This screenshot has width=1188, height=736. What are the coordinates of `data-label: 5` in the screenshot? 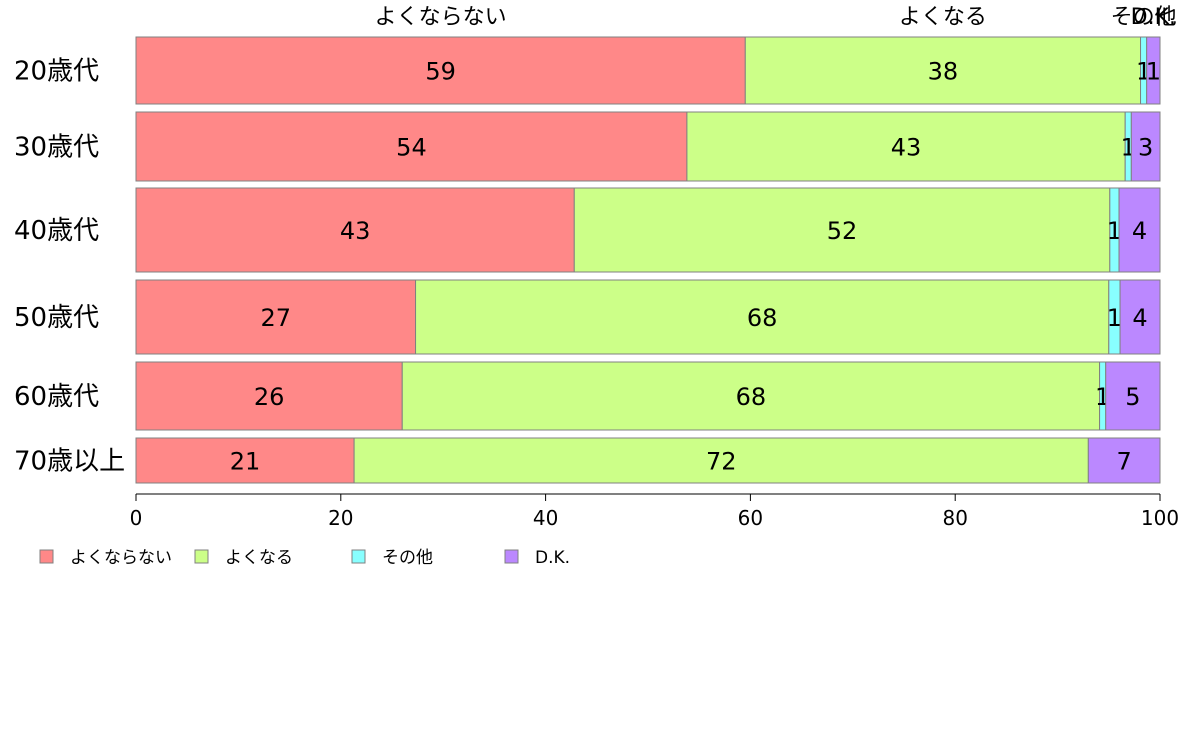 It's located at (1132, 397).